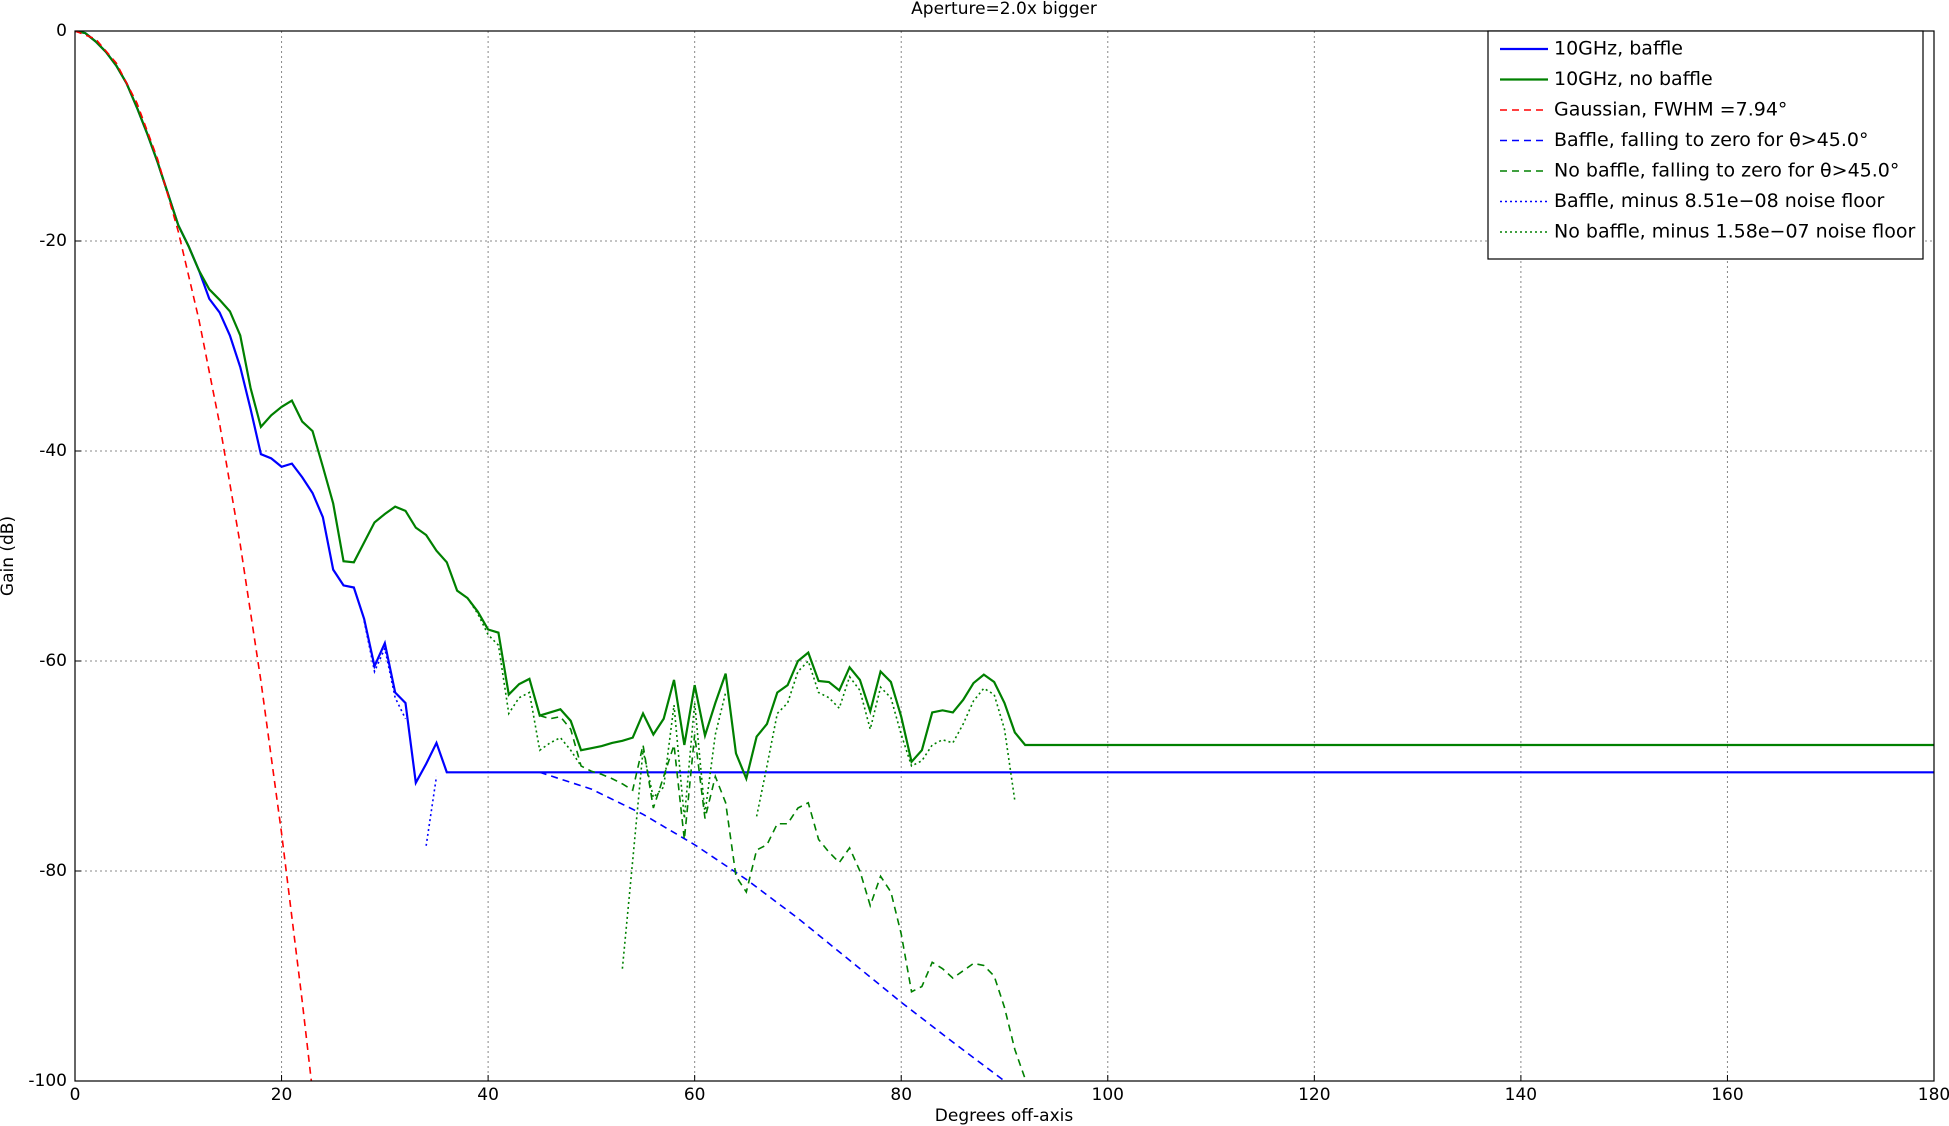 The image size is (1949, 1126). Describe the element at coordinates (53, 241) in the screenshot. I see `y-tick-label: -20` at that location.